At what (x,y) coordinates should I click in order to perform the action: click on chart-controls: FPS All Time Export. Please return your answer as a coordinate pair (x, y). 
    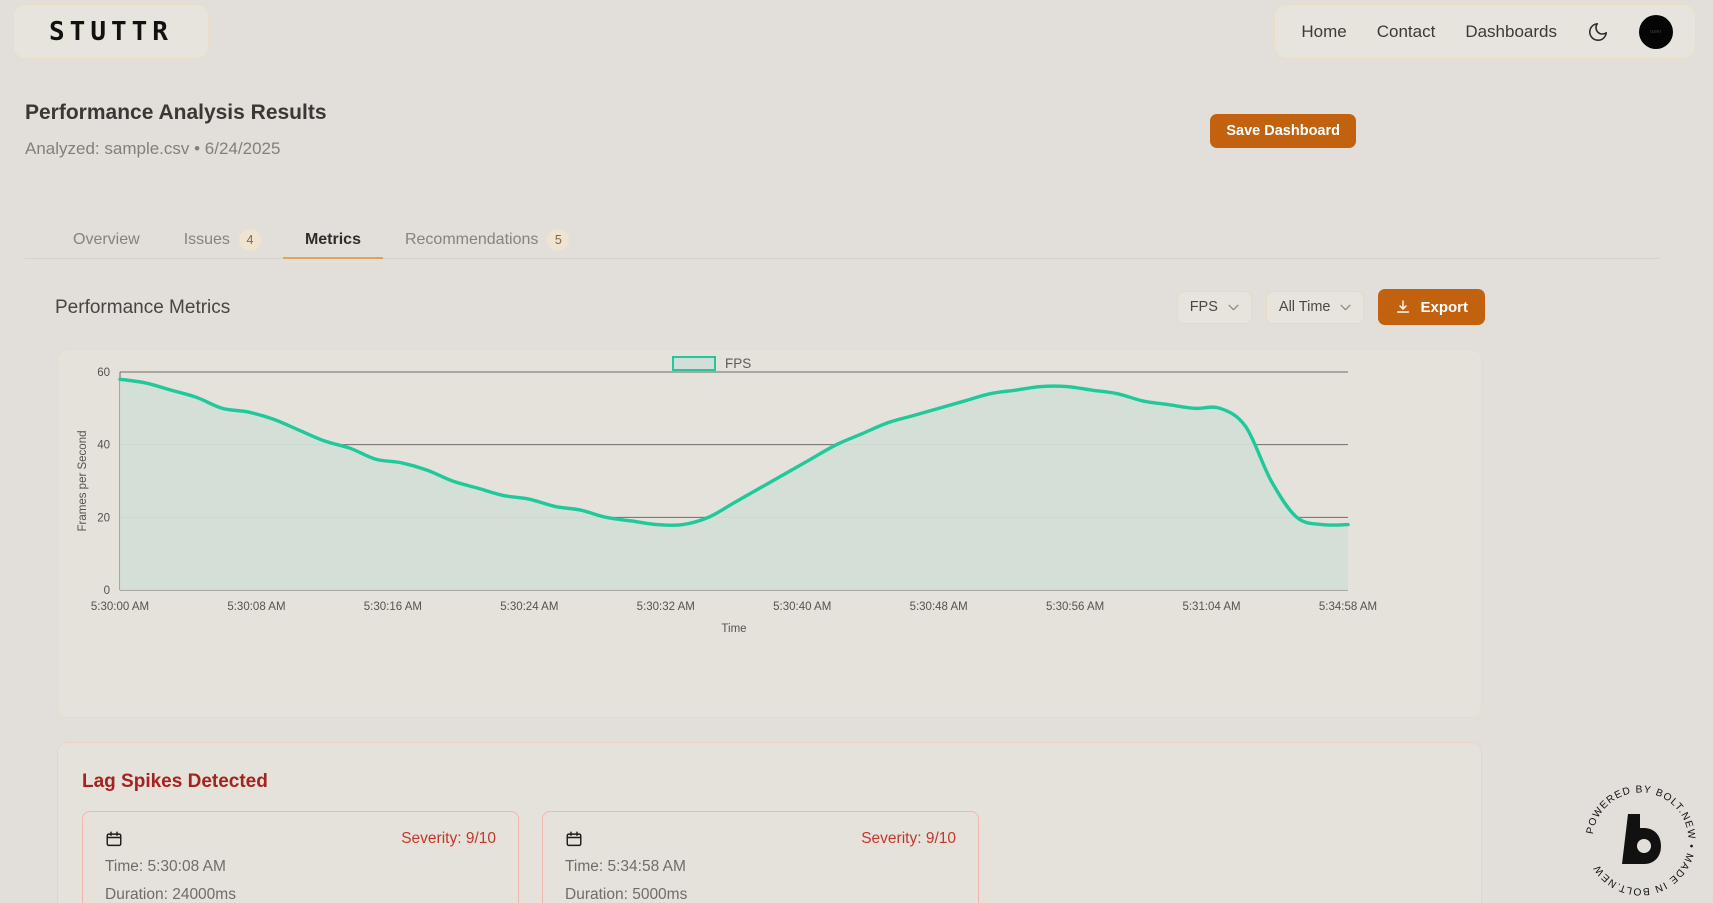
    Looking at the image, I should click on (1330, 307).